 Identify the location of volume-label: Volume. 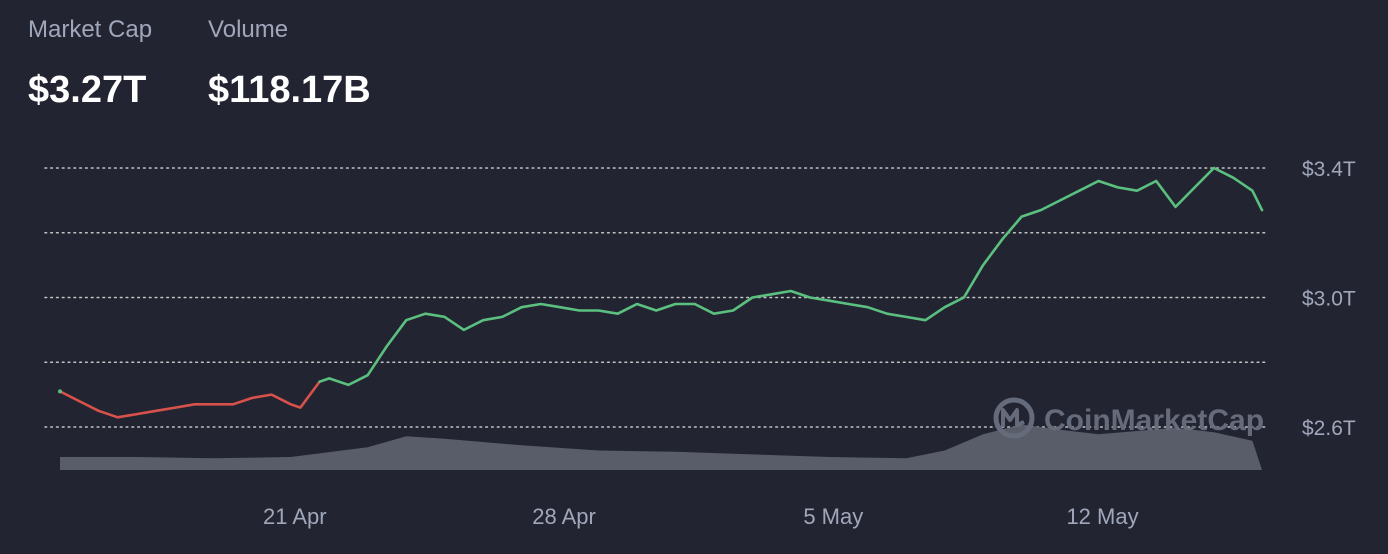
(248, 29).